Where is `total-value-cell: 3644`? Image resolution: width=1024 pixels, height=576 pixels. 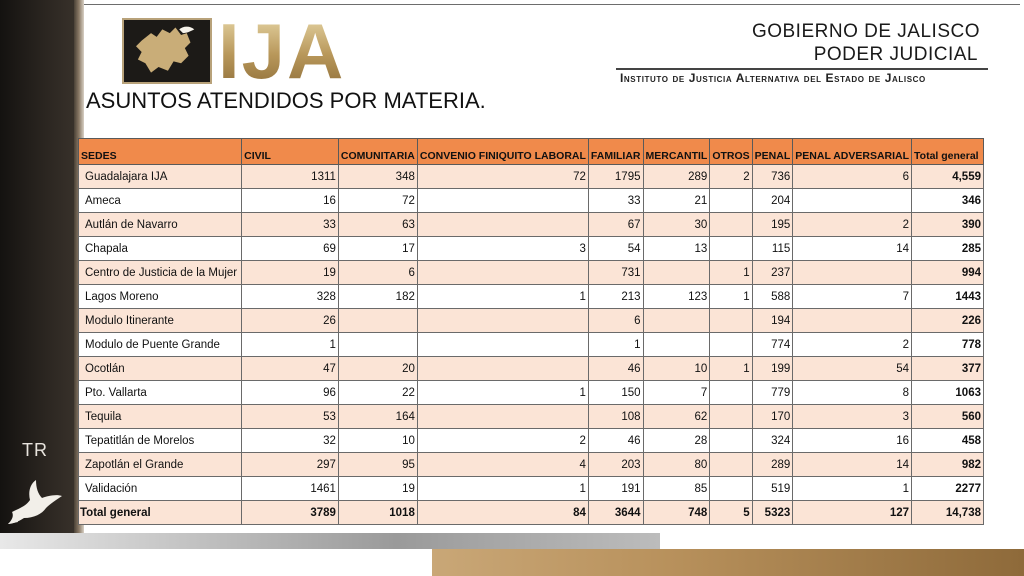
total-value-cell: 3644 is located at coordinates (615, 512).